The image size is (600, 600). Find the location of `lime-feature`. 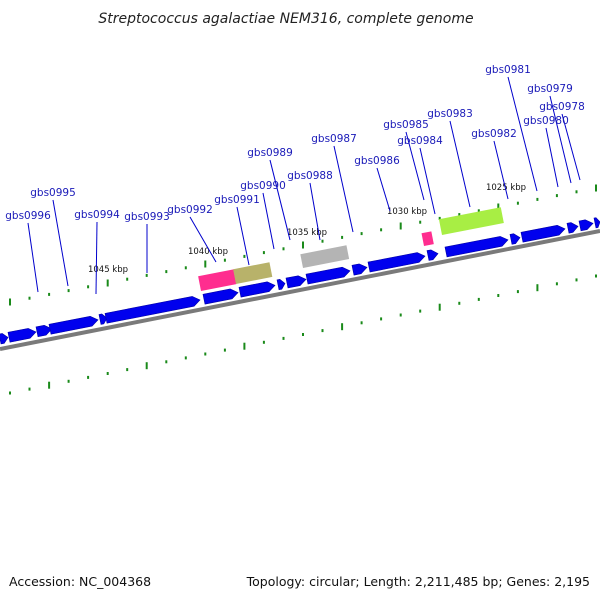

lime-feature is located at coordinates (471, 221).